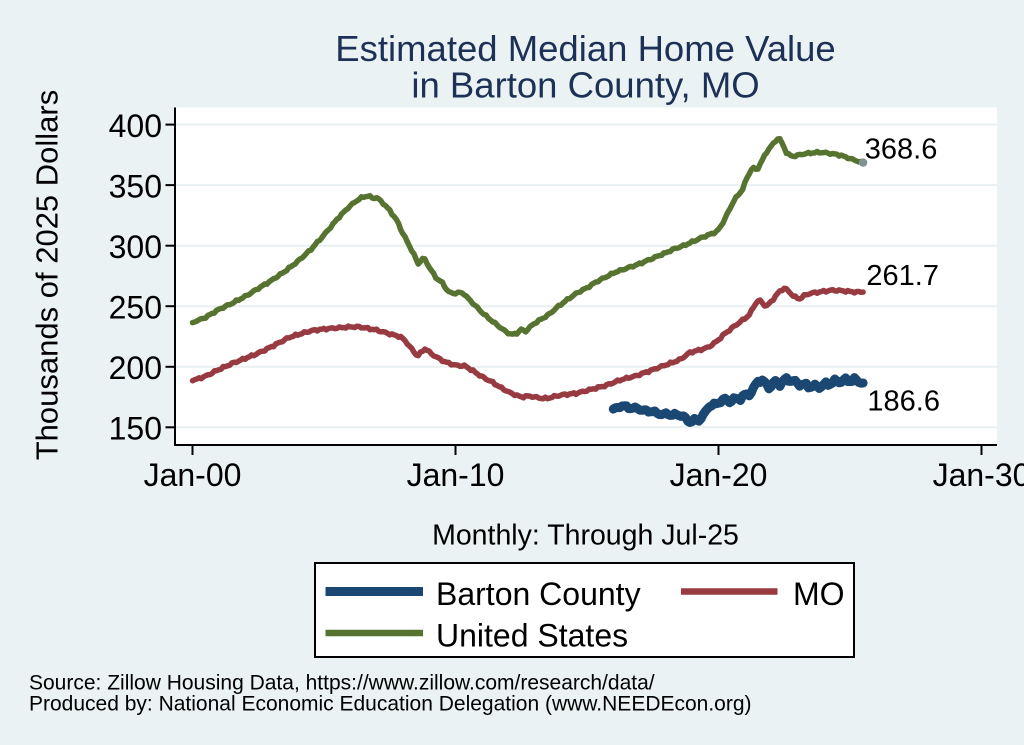  What do you see at coordinates (719, 475) in the screenshot?
I see `svg-text: Jan-20` at bounding box center [719, 475].